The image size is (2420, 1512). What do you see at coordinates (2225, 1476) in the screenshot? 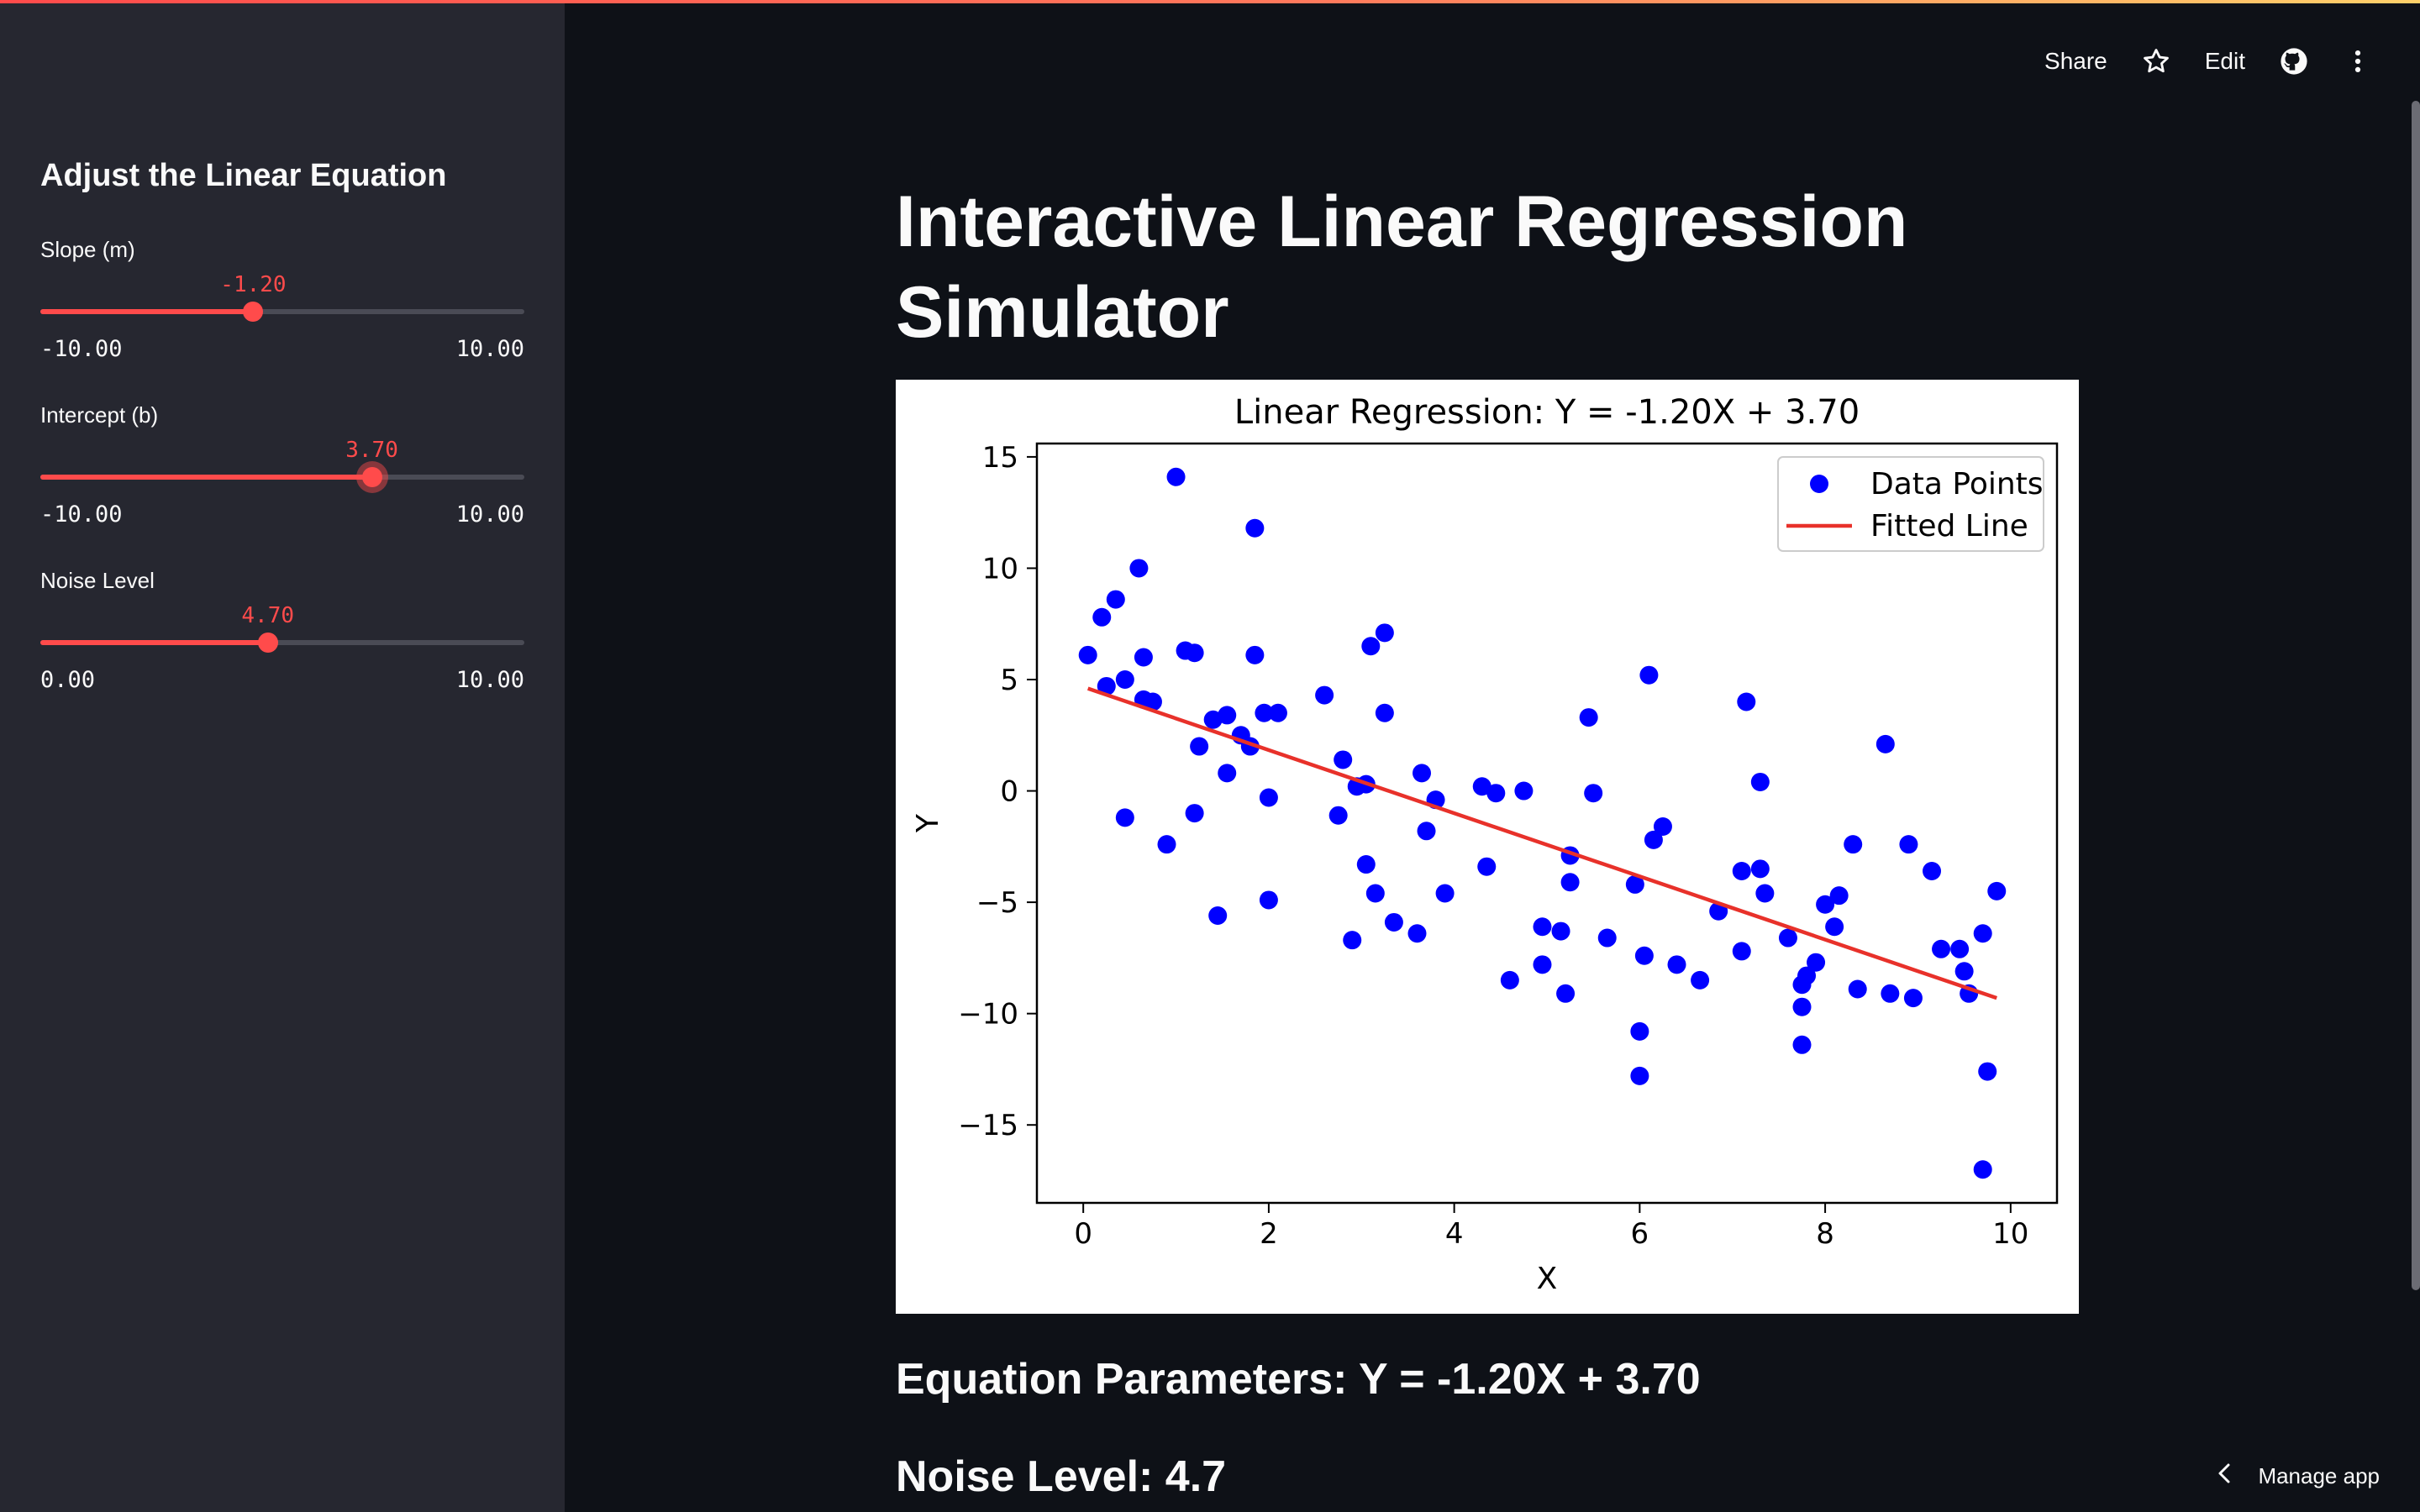
I see `chevron-left-icon` at bounding box center [2225, 1476].